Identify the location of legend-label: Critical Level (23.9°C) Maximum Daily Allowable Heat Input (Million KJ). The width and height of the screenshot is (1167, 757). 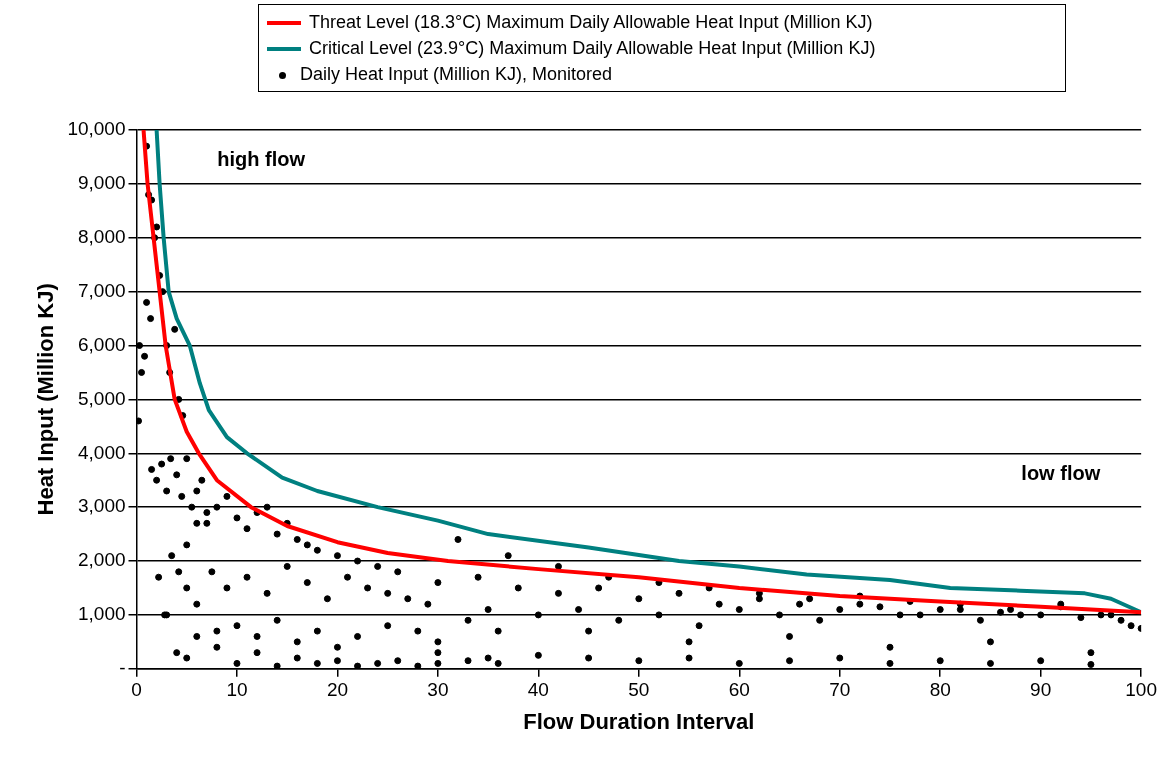
(592, 48).